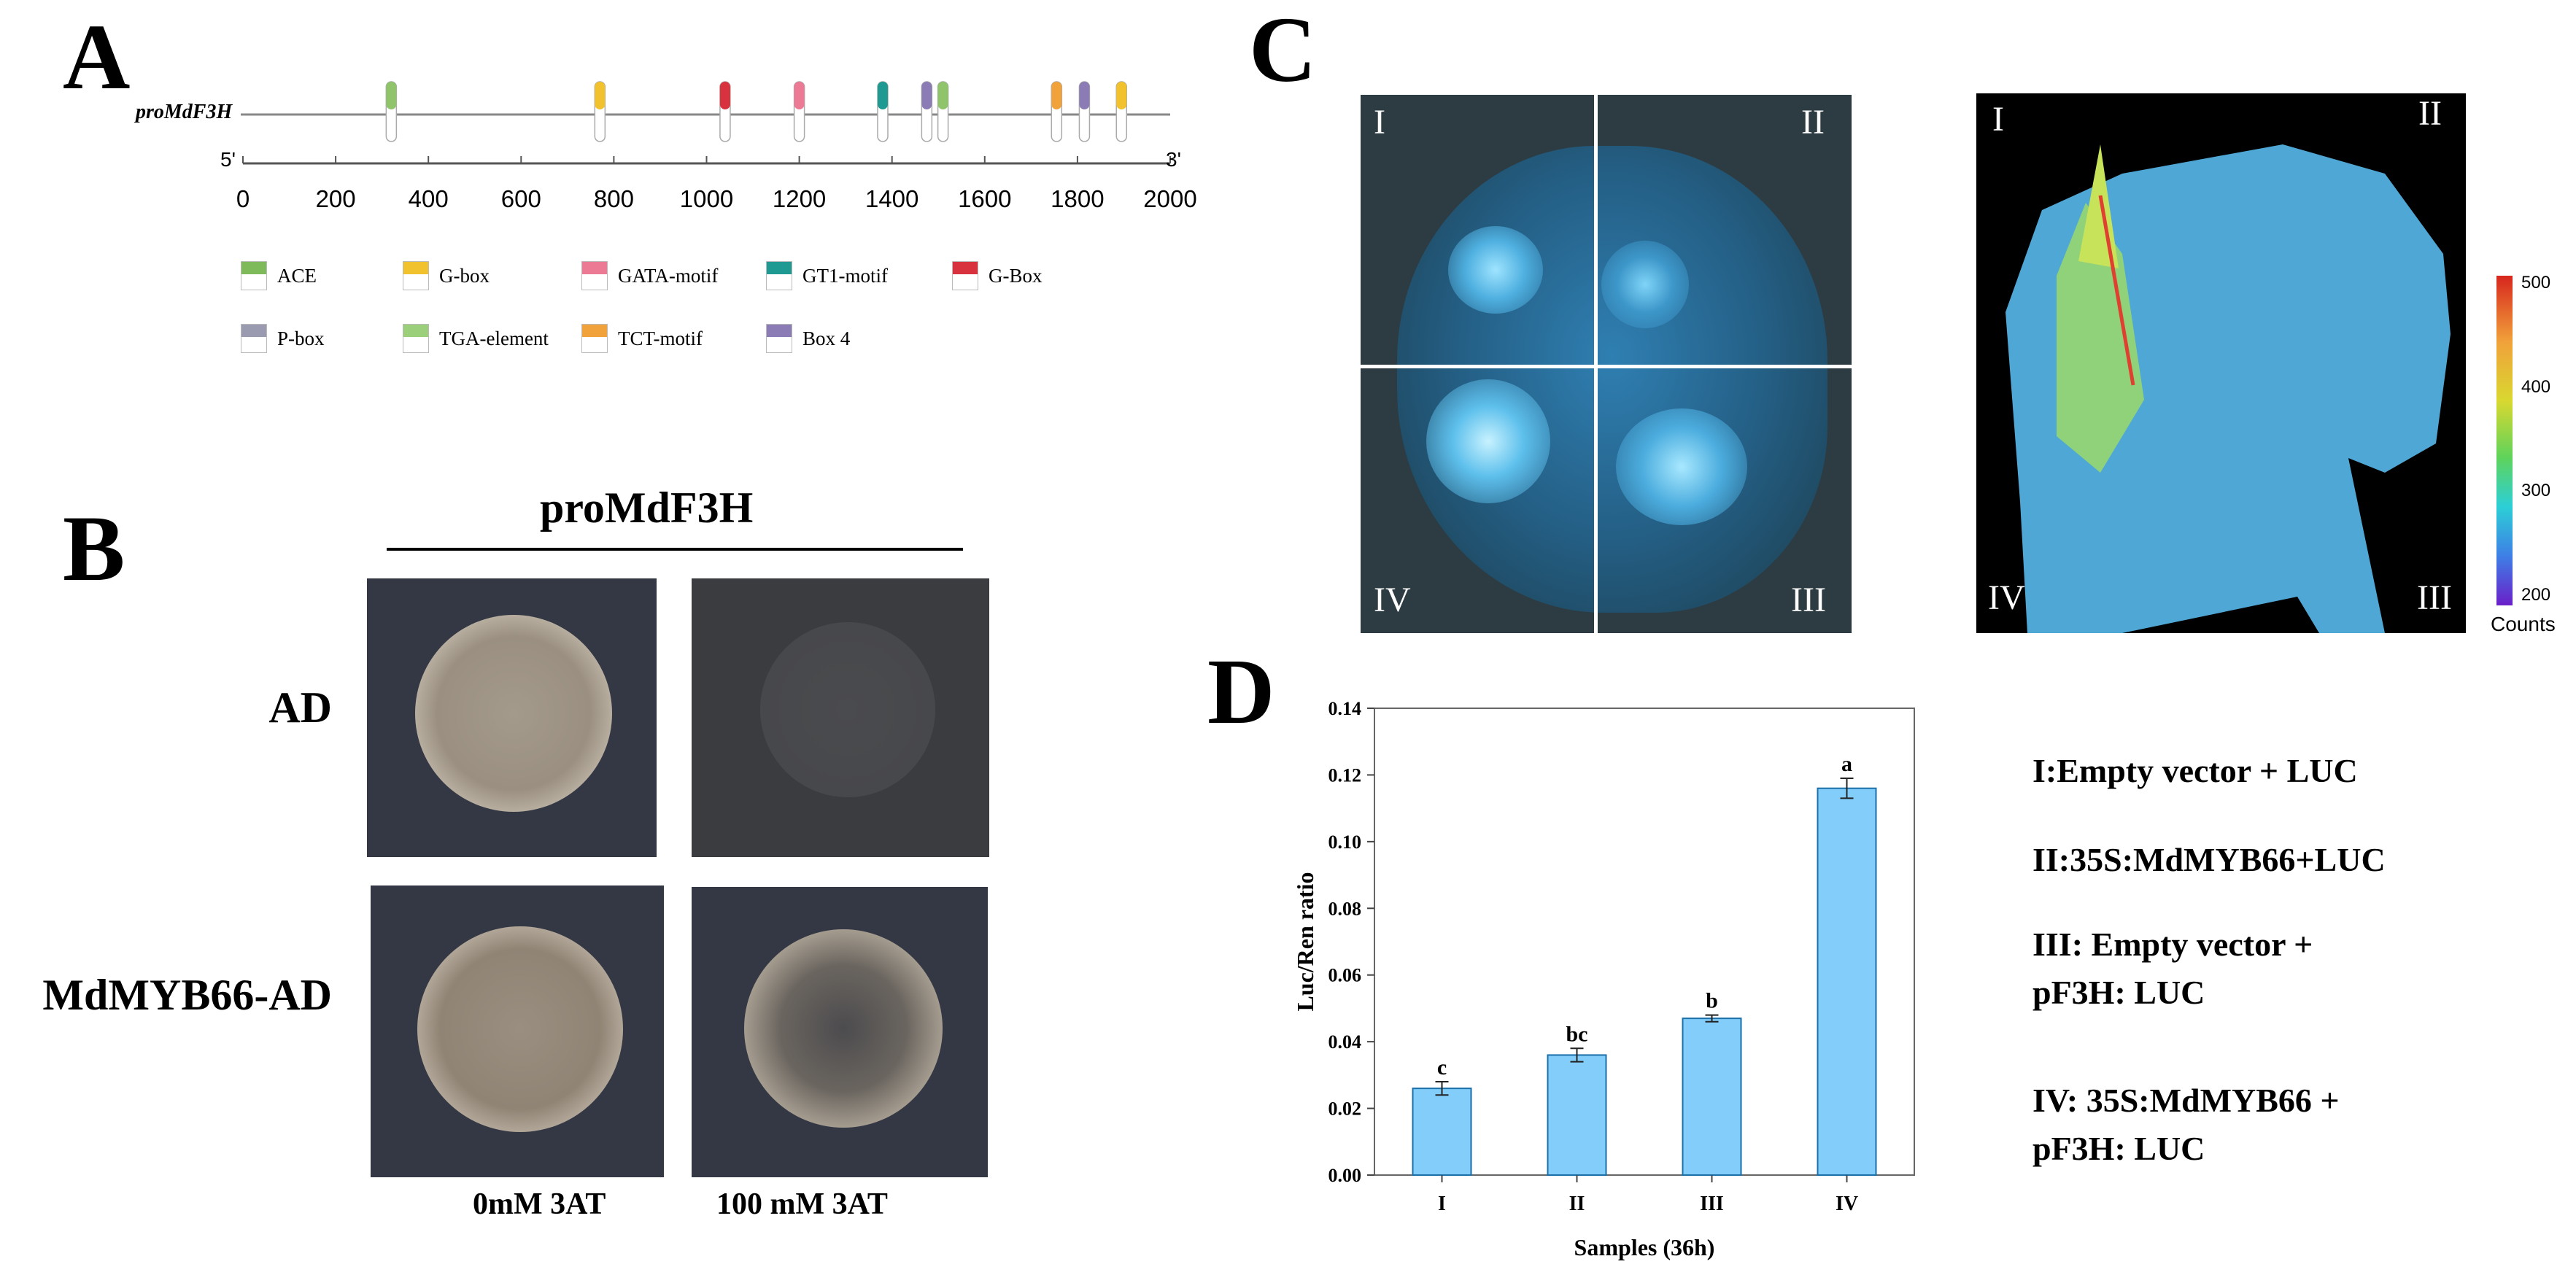 Image resolution: width=2576 pixels, height=1275 pixels. I want to click on legend-item: GT1-motif, so click(827, 275).